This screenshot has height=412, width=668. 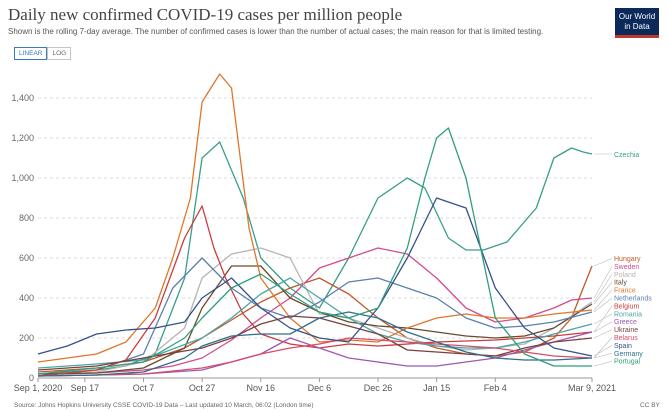 What do you see at coordinates (620, 283) in the screenshot?
I see `series-label-italy: Italy` at bounding box center [620, 283].